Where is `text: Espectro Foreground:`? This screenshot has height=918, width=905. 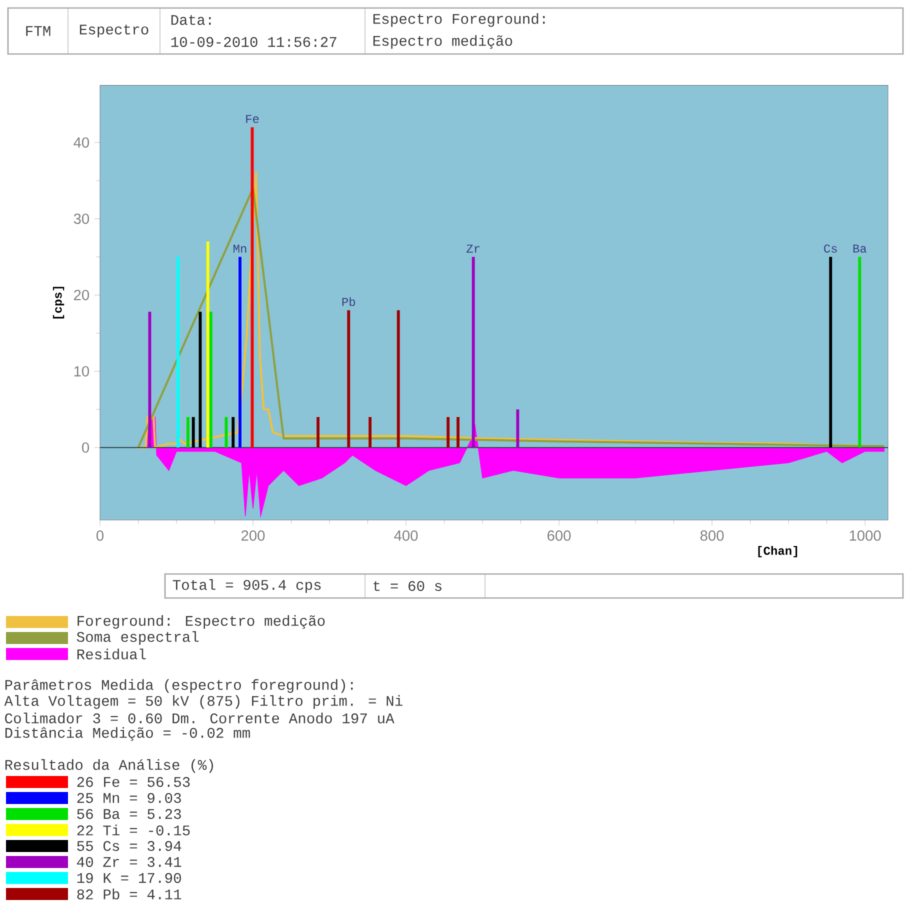 text: Espectro Foreground: is located at coordinates (459, 20).